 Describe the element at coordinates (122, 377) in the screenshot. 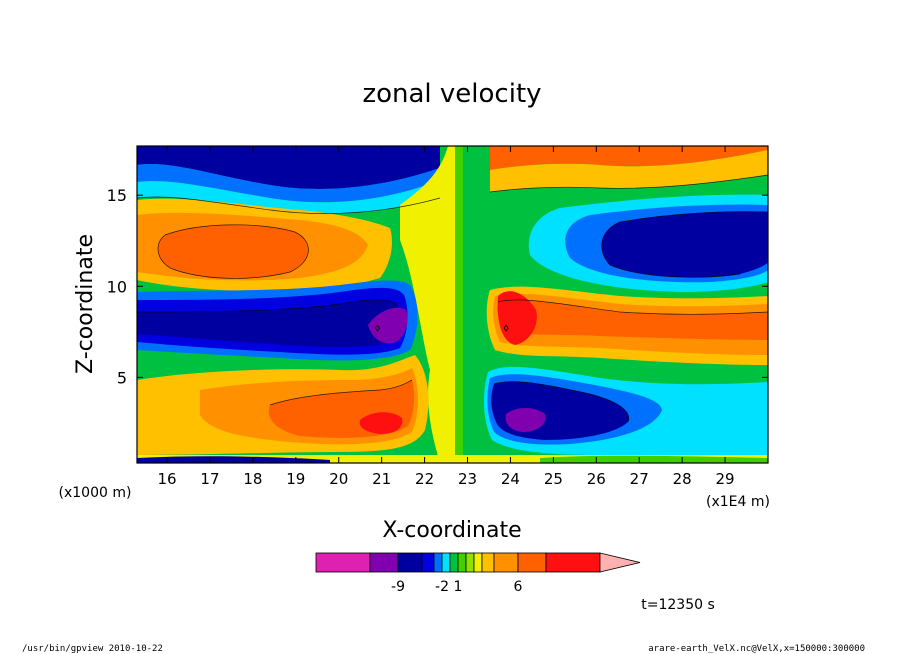

I see `y-tick-label: 5` at that location.